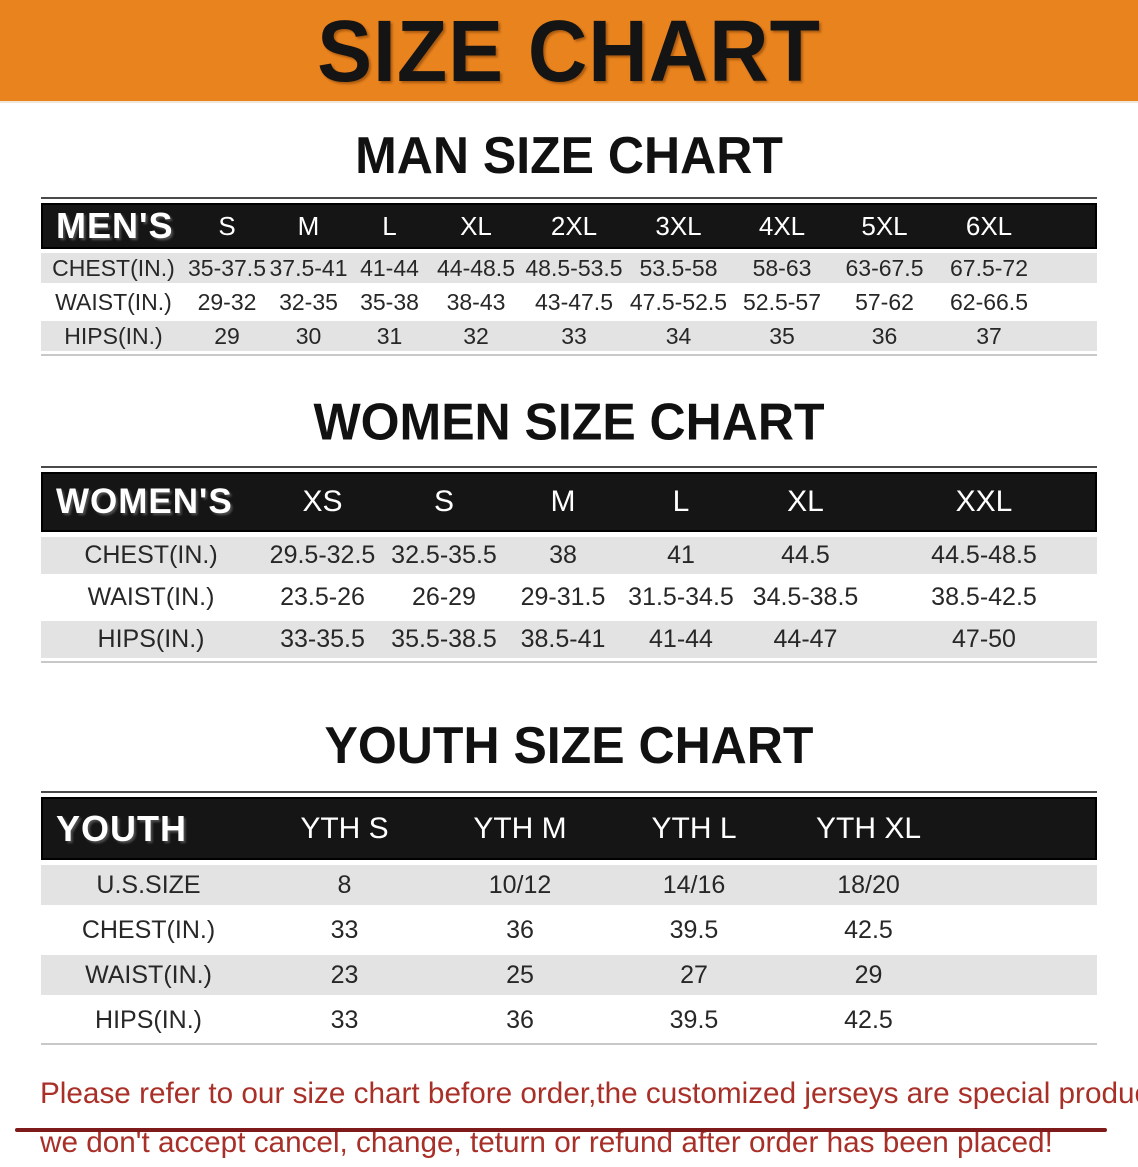 Image resolution: width=1138 pixels, height=1167 pixels. I want to click on size-value: 62-66.5, so click(988, 301).